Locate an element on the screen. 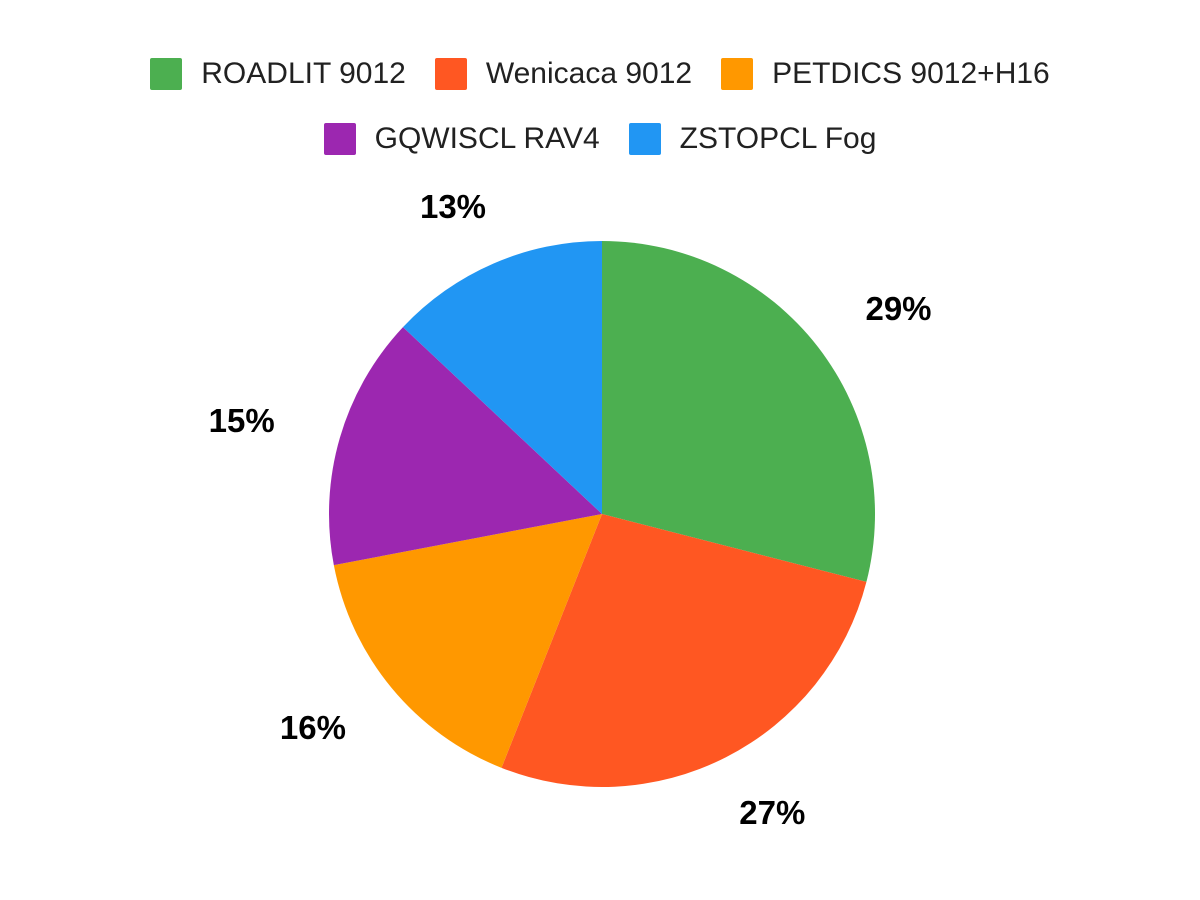 Image resolution: width=1200 pixels, height=900 pixels. slice-percent-label-gqwiscl-rav4: 15% is located at coordinates (242, 420).